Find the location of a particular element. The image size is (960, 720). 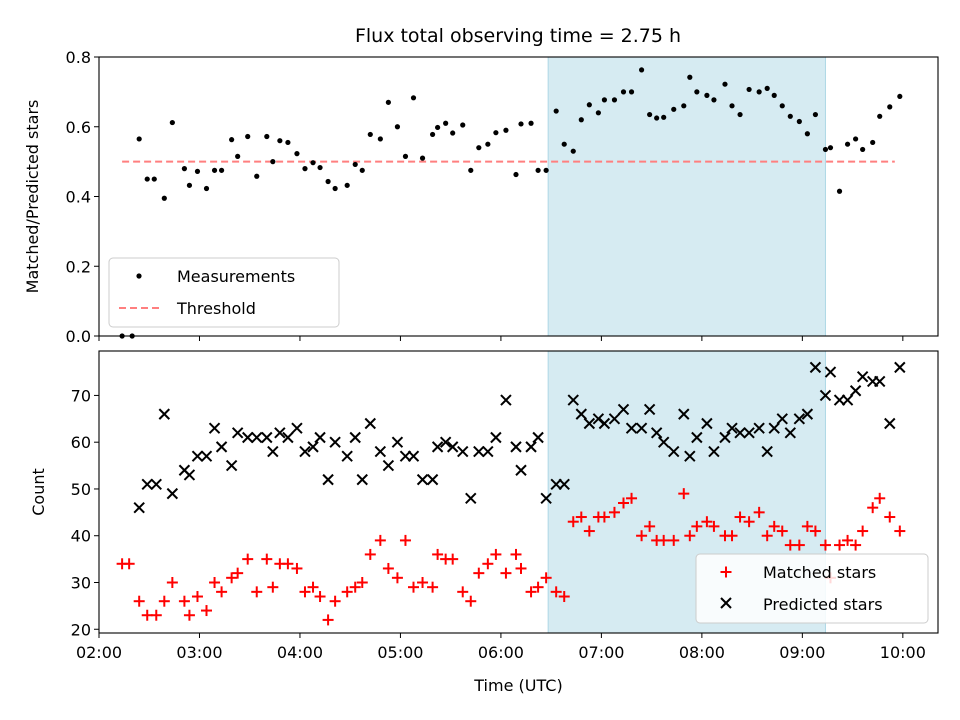

top-y-tick-label: 0.2 is located at coordinates (78, 266).